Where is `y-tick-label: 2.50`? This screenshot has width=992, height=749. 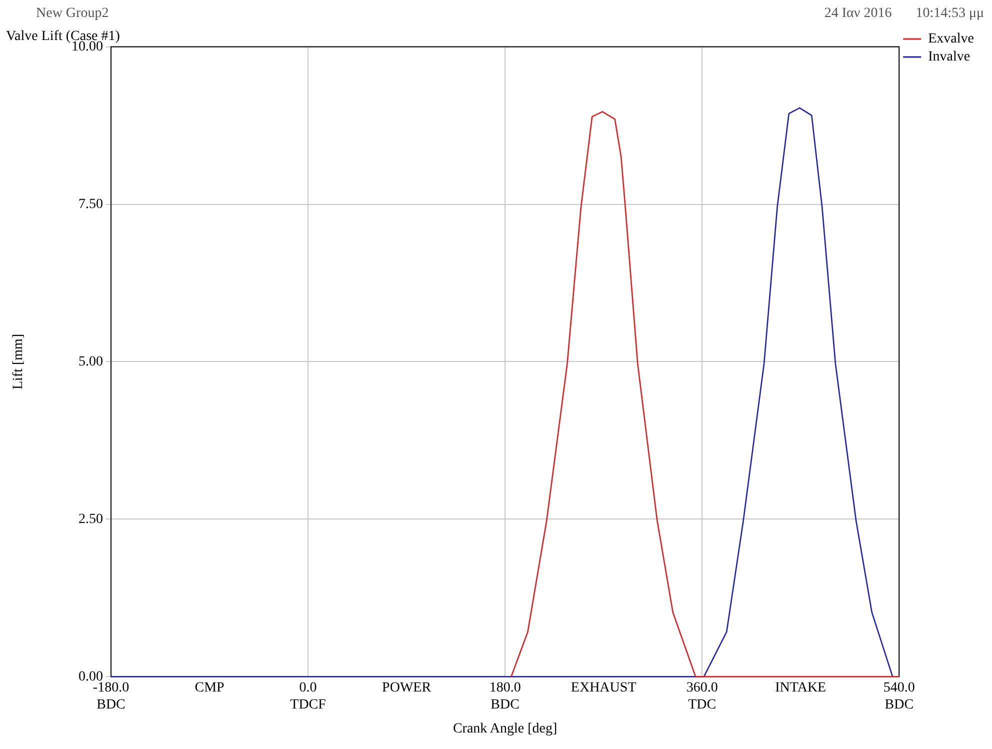
y-tick-label: 2.50 is located at coordinates (90, 519).